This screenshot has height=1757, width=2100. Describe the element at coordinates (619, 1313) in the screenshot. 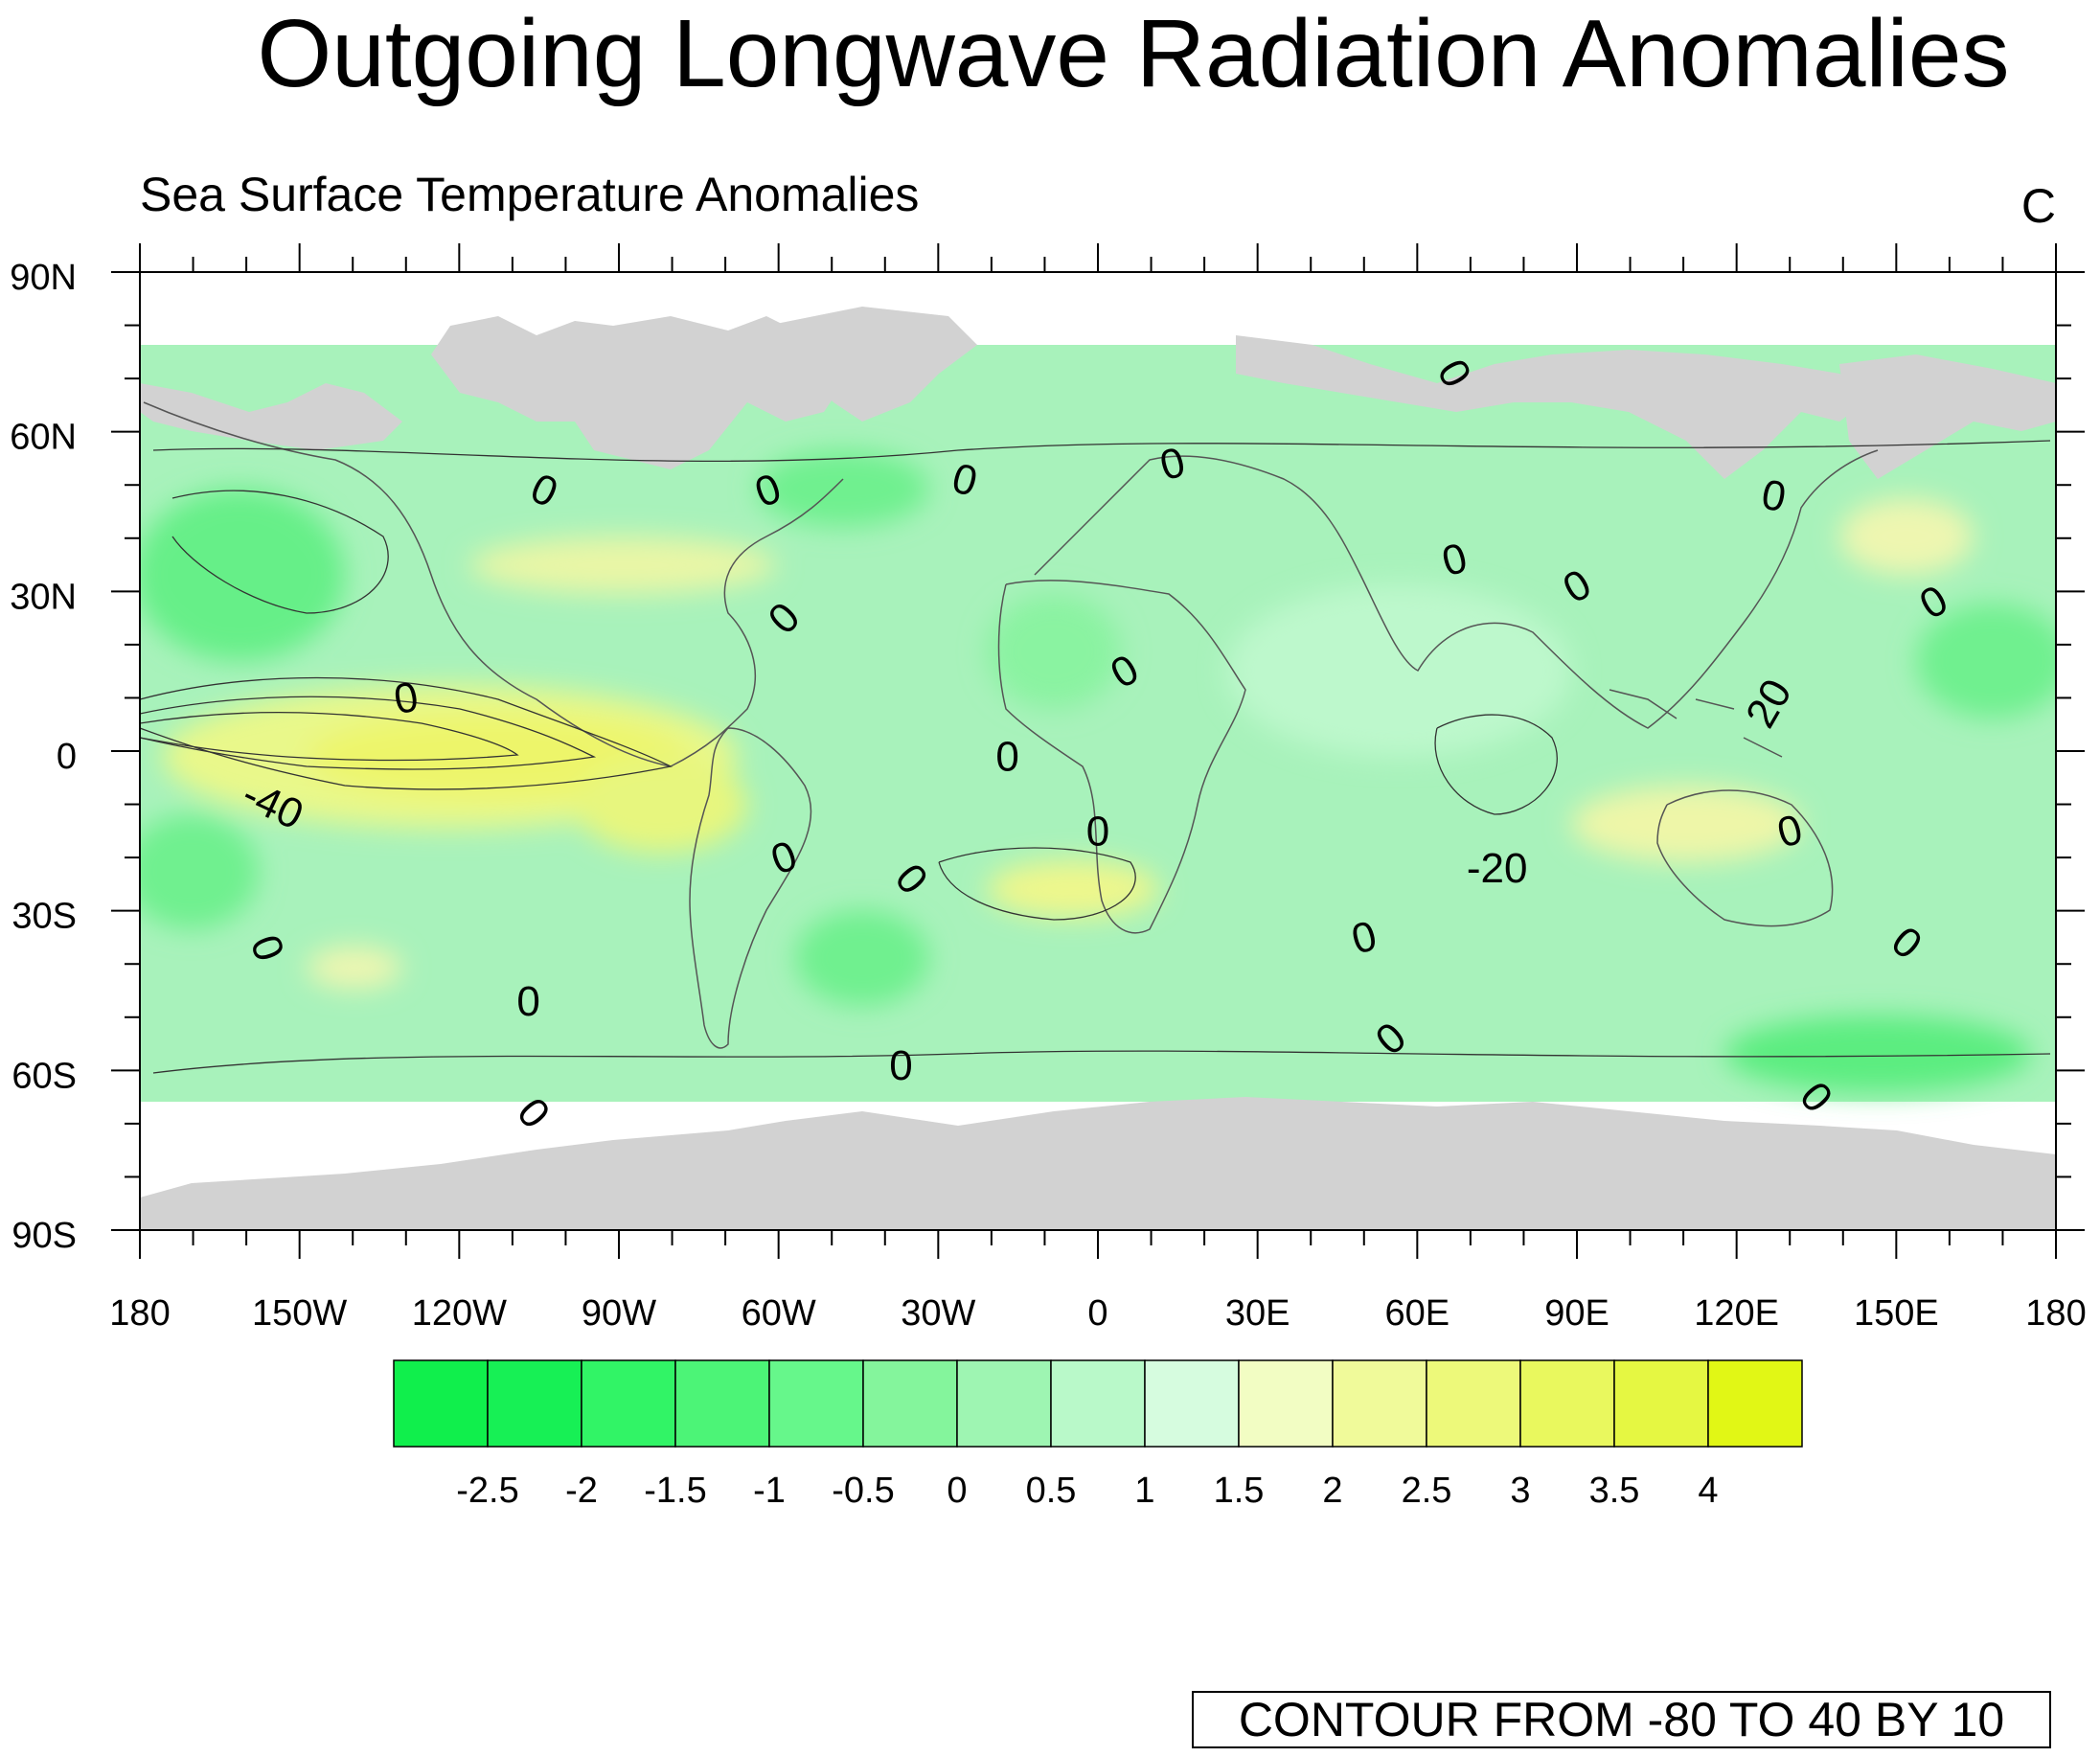

I see `lon-tick-label: 90W` at that location.